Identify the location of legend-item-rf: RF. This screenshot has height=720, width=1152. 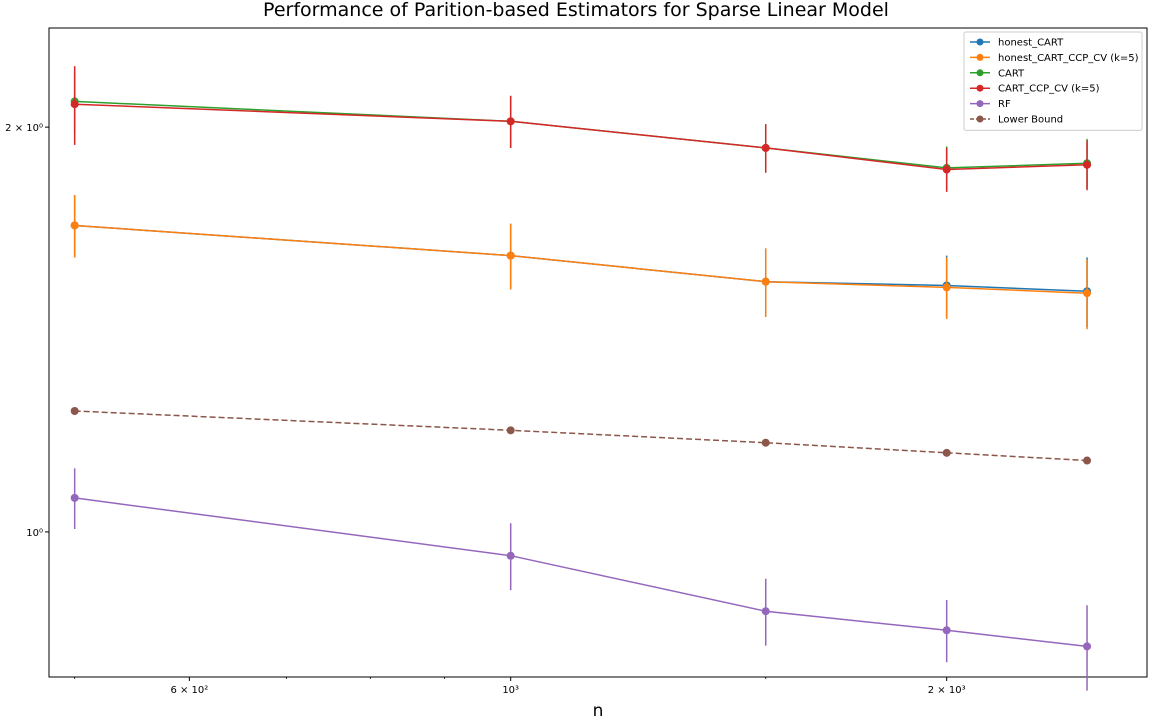
(990, 104).